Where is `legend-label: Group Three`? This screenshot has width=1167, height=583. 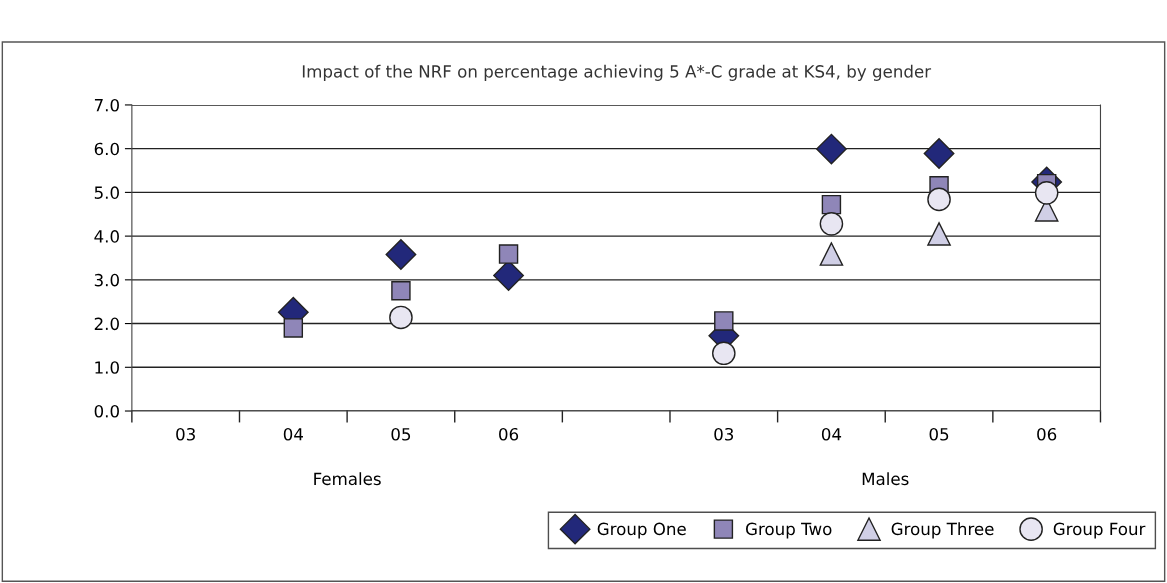
legend-label: Group Three is located at coordinates (942, 530).